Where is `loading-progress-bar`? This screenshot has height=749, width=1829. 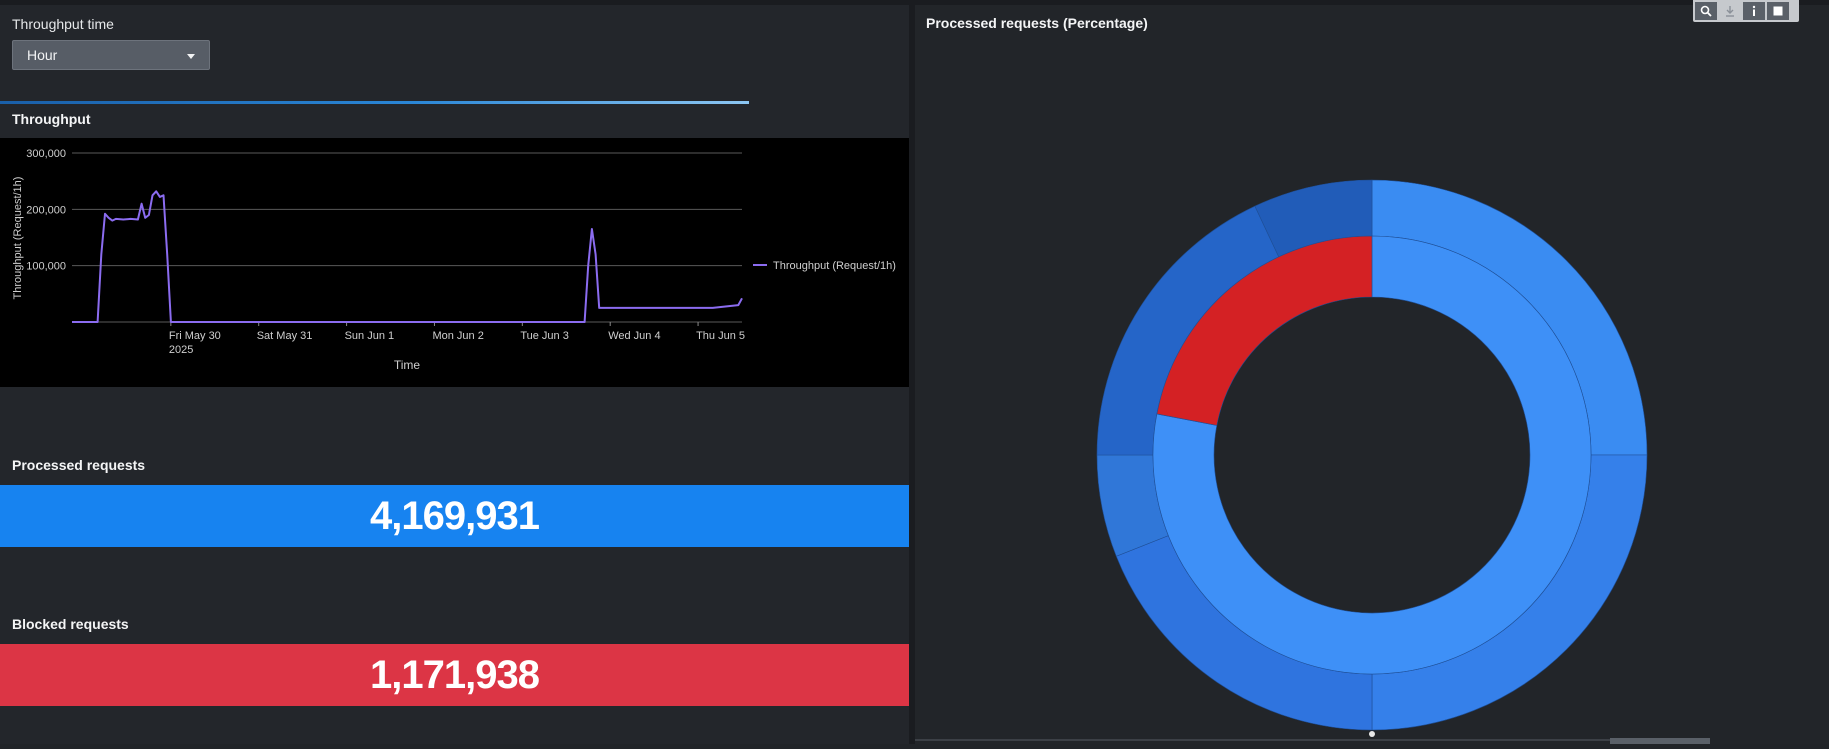
loading-progress-bar is located at coordinates (374, 102).